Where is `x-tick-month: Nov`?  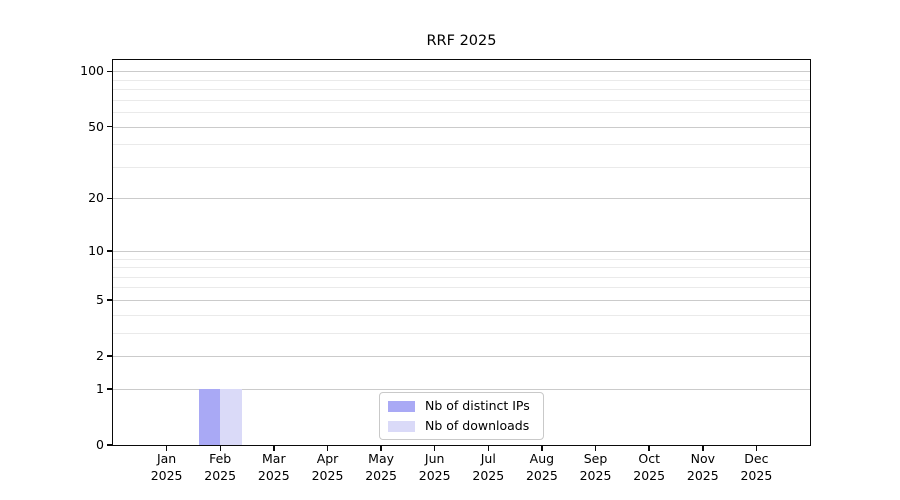
x-tick-month: Nov is located at coordinates (702, 458).